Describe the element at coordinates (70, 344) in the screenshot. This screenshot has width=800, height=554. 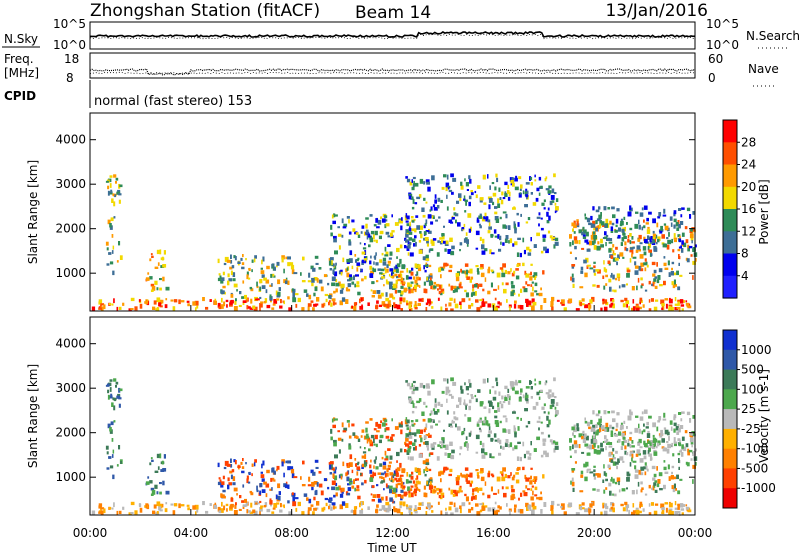
I see `y-tick-label: 4000` at that location.